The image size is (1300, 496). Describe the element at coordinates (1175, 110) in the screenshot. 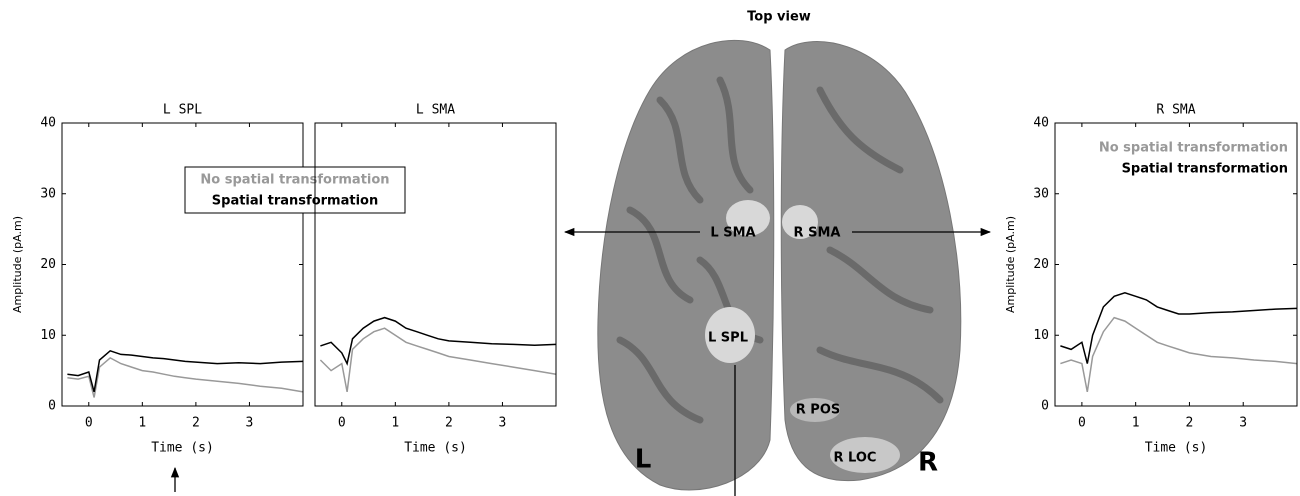

I see `chart-title: R SMA` at that location.